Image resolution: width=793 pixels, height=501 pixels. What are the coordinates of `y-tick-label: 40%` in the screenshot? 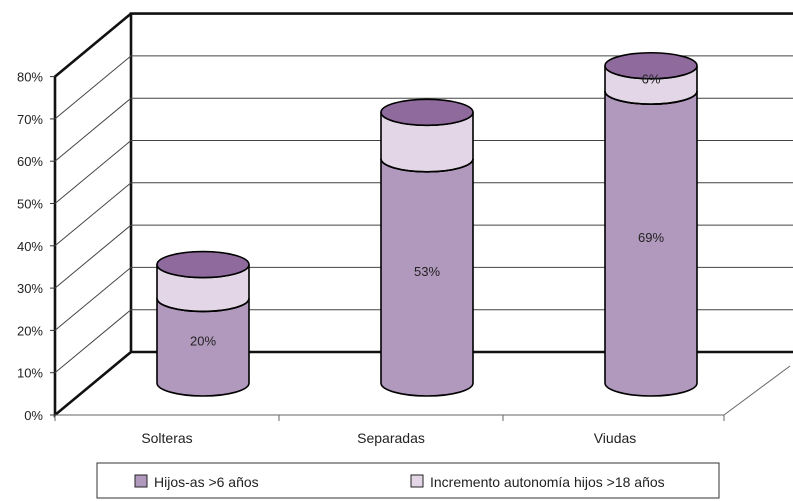 It's located at (30, 246).